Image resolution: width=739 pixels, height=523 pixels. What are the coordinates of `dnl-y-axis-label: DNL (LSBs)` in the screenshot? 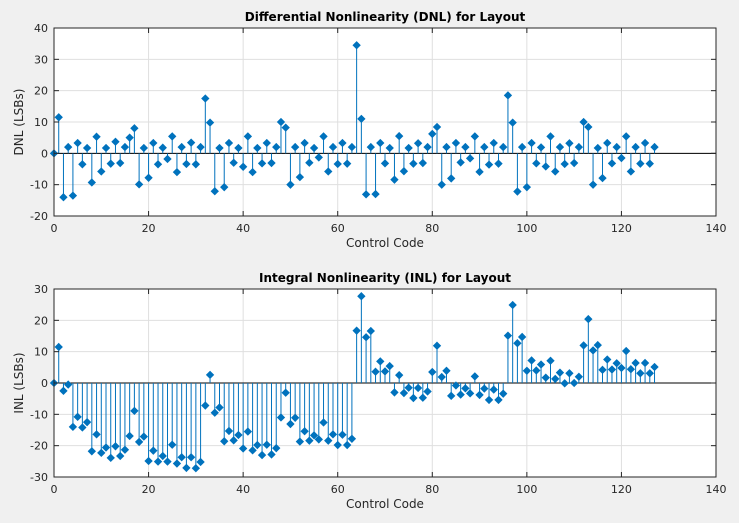 It's located at (19, 122).